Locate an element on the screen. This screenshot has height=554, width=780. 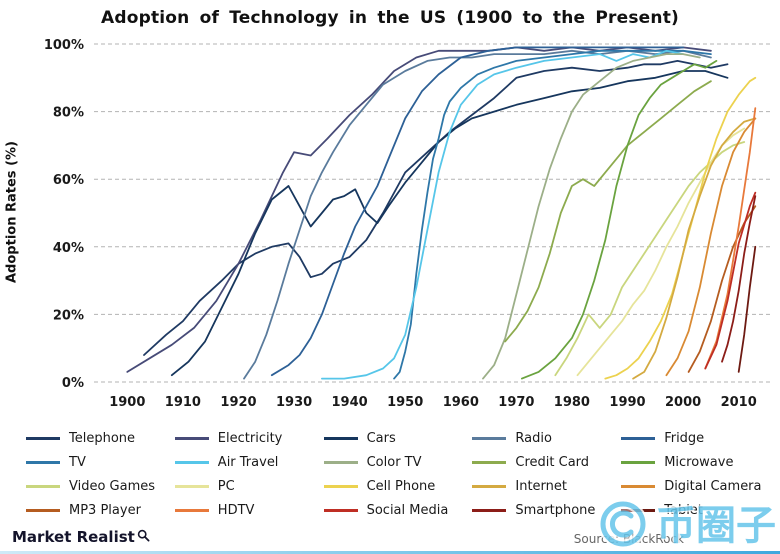
legend-label: Smartphone is located at coordinates (555, 510).